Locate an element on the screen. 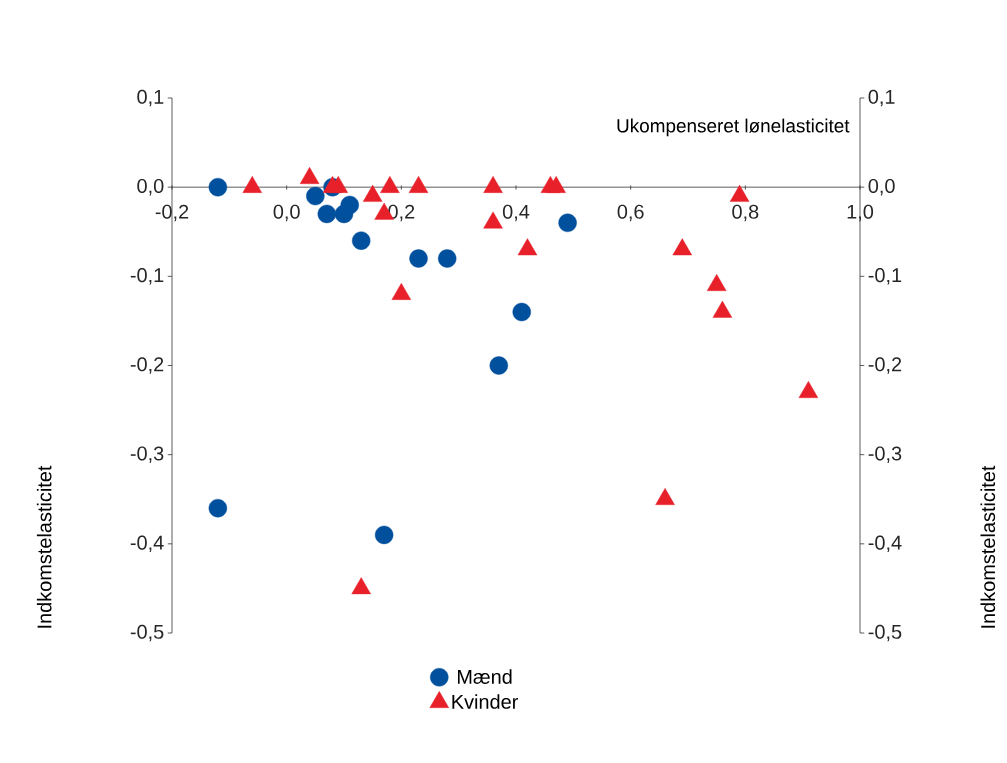 Image resolution: width=1007 pixels, height=763 pixels. y2-tick-label: -0,3 is located at coordinates (885, 454).